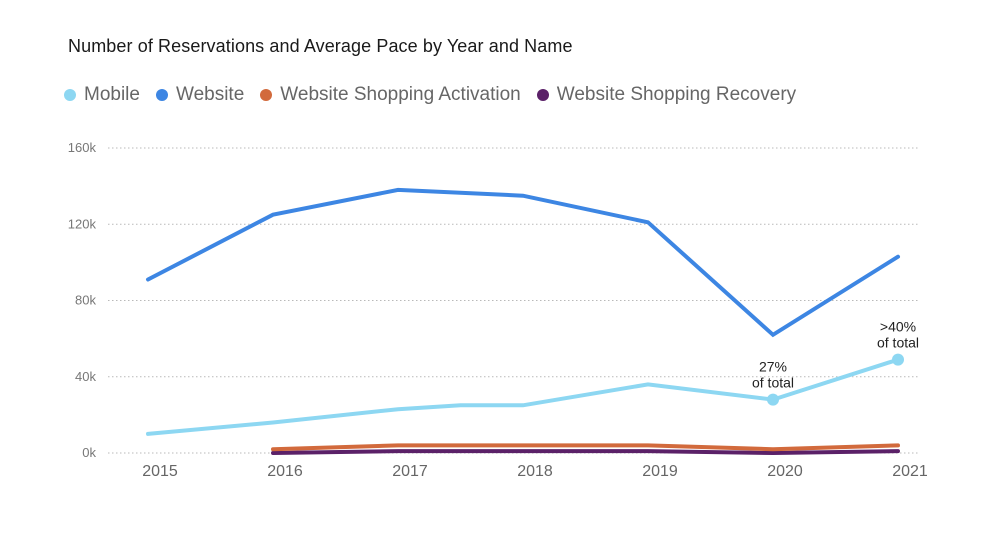 This screenshot has height=533, width=1007. What do you see at coordinates (910, 471) in the screenshot?
I see `x-tick-label: 2021` at bounding box center [910, 471].